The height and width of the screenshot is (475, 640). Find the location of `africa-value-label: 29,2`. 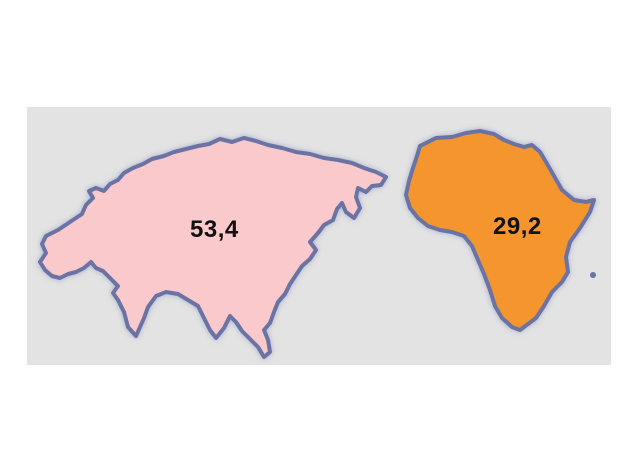

africa-value-label: 29,2 is located at coordinates (517, 226).